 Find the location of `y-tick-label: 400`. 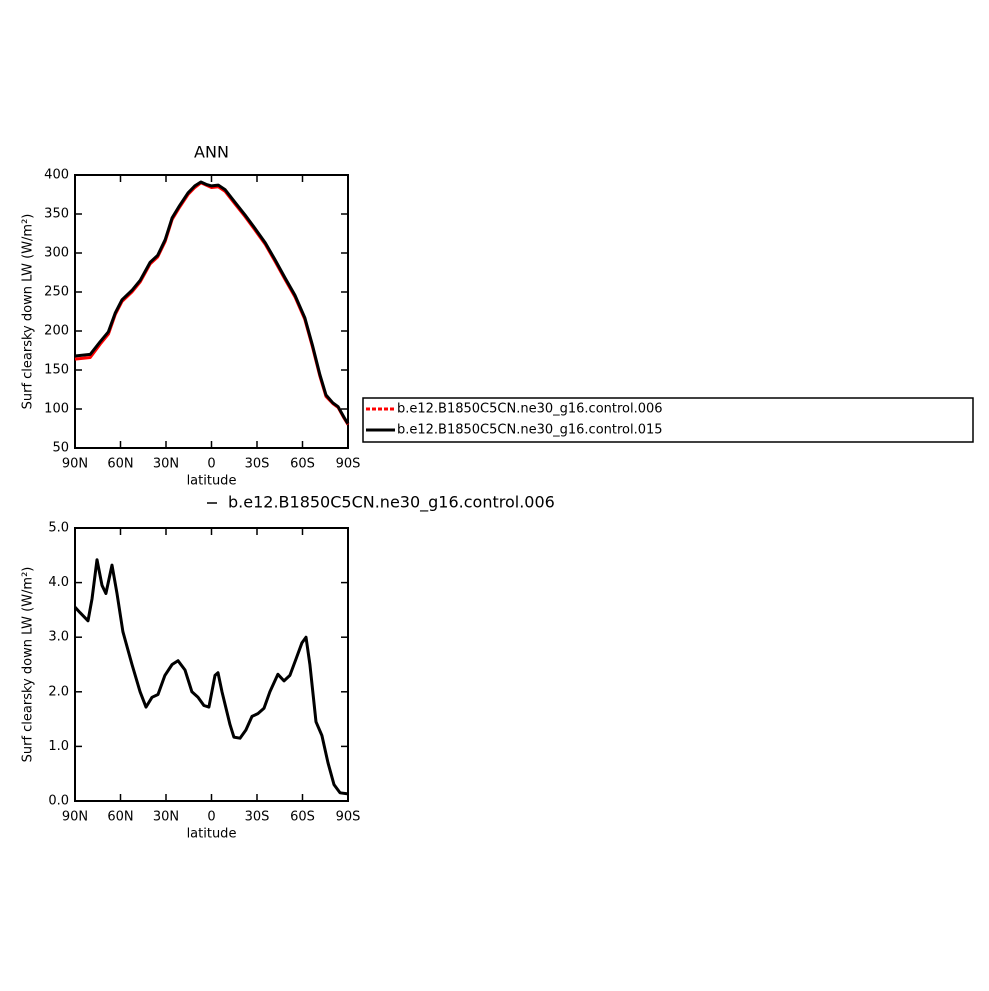

y-tick-label: 400 is located at coordinates (56, 175).